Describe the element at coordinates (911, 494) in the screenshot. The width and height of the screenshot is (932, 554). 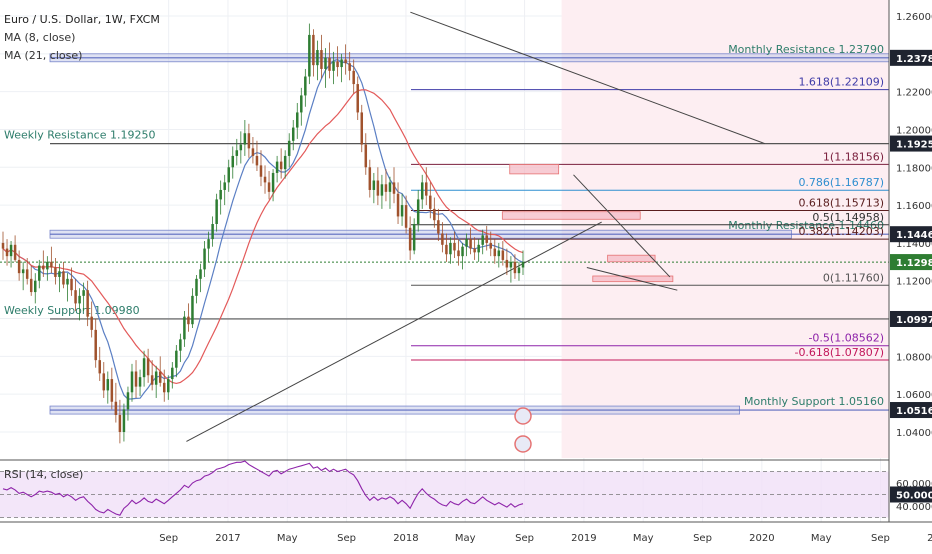
I see `rsi-badge` at that location.